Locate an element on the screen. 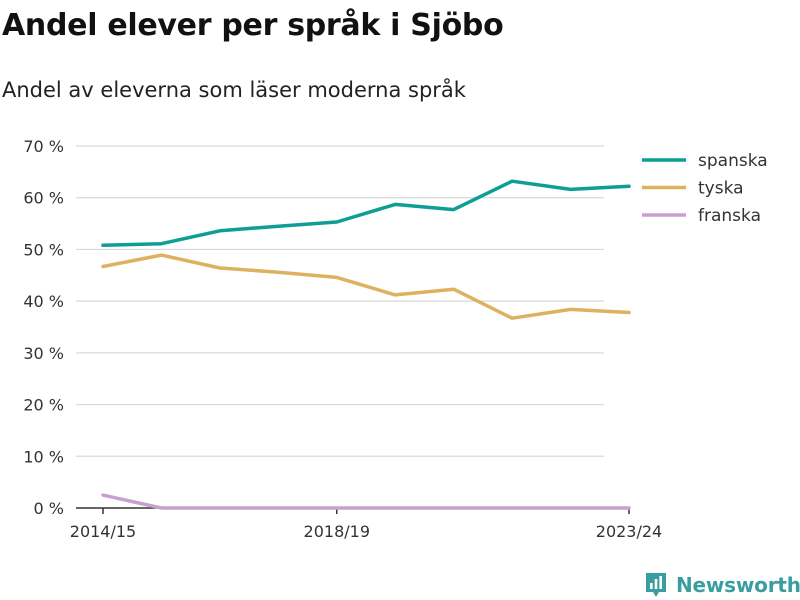 The width and height of the screenshot is (800, 600). y-tick-label: 20 % is located at coordinates (43, 405).